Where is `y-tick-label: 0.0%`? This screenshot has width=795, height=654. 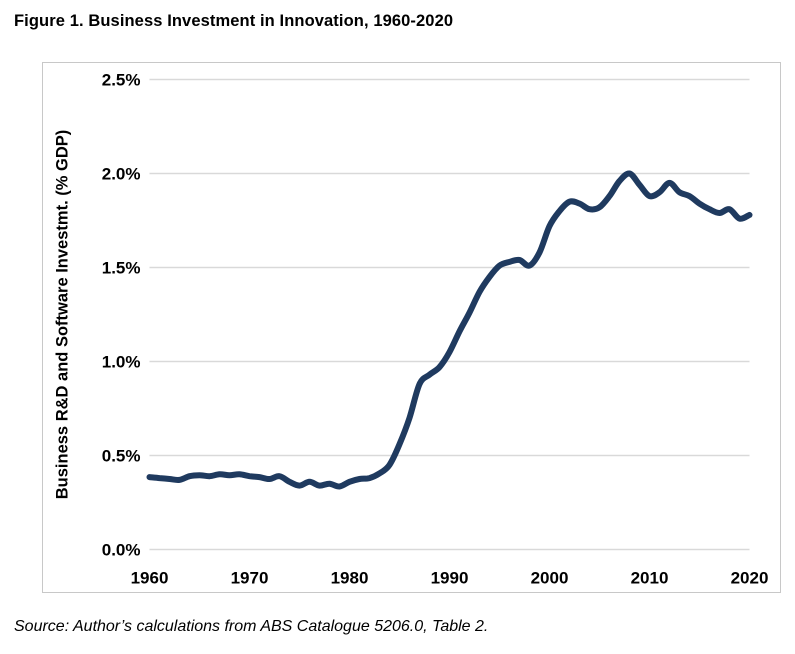 y-tick-label: 0.0% is located at coordinates (121, 550).